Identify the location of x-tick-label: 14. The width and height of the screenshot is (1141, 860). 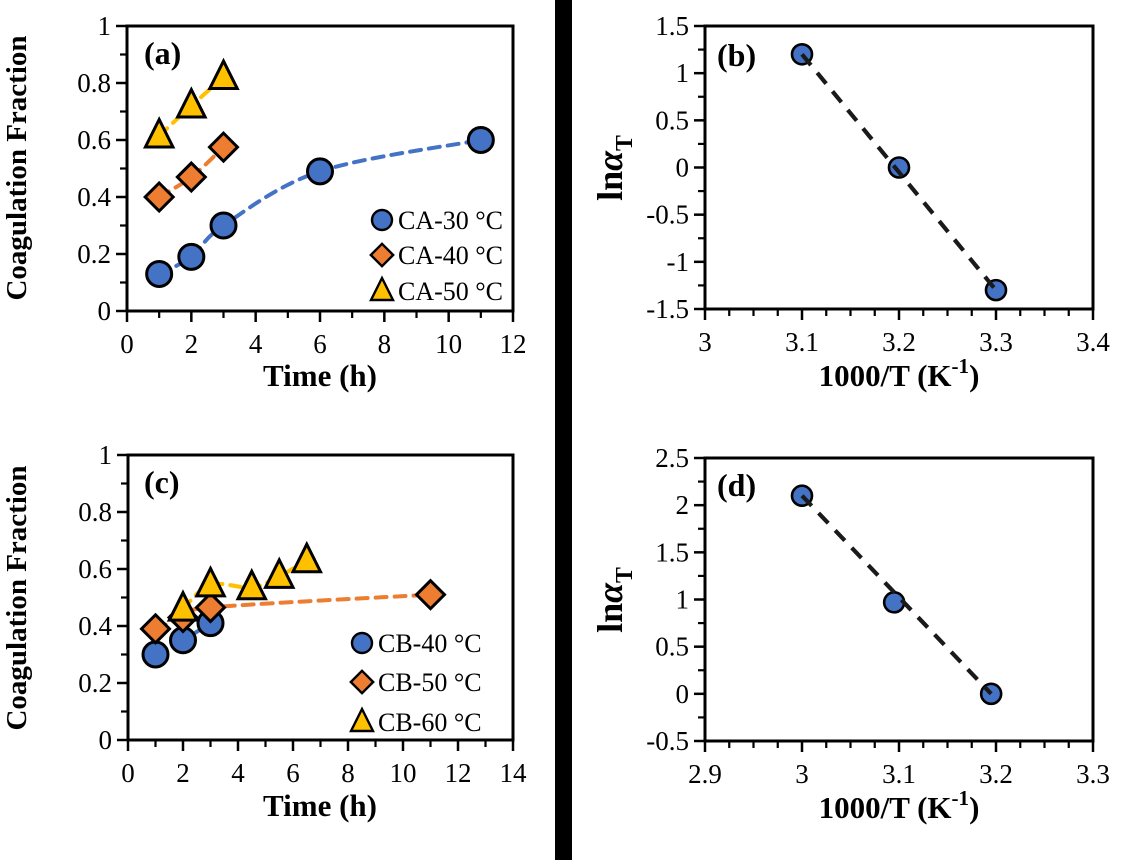
(514, 773).